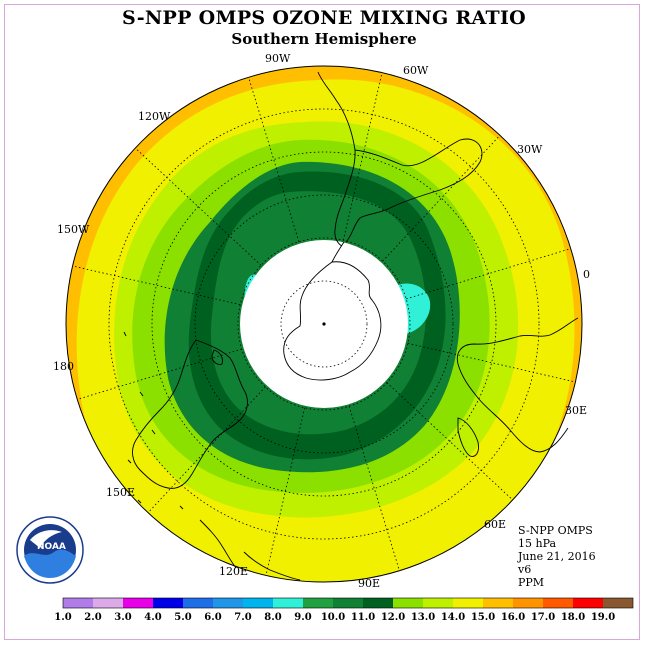  I want to click on meridian-120w, so click(198, 206).